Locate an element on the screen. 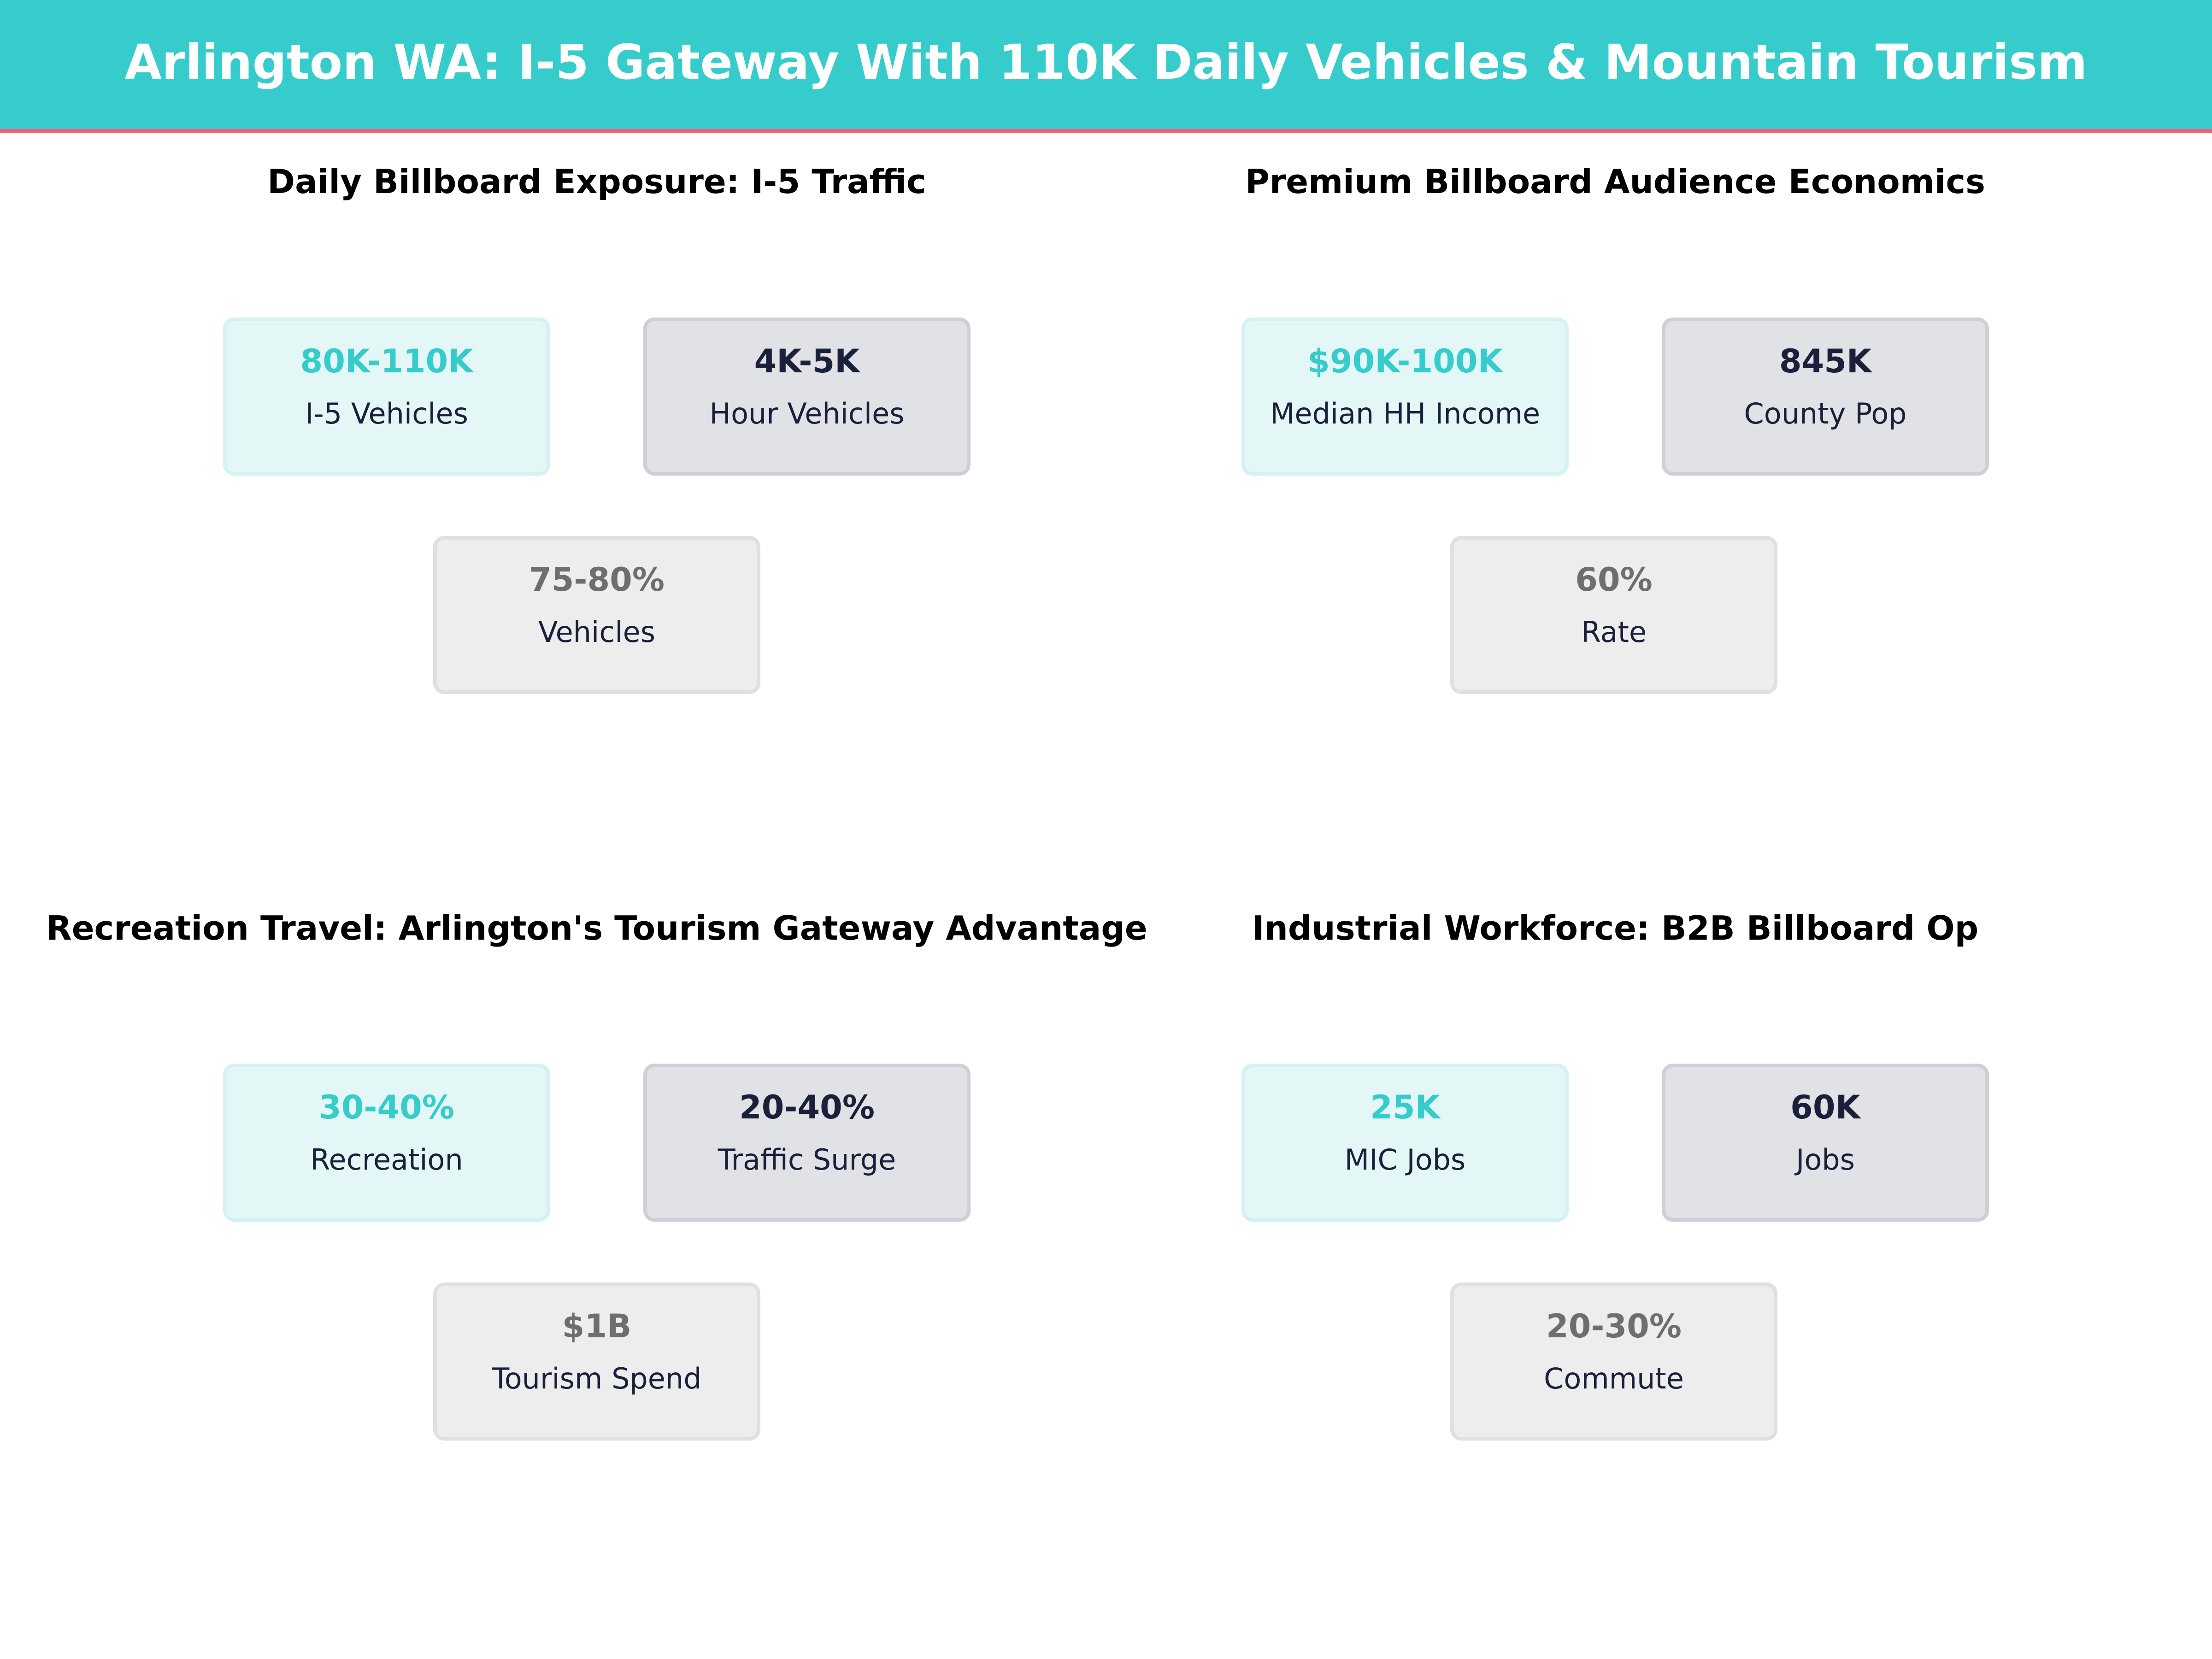 The height and width of the screenshot is (1659, 2212). kpi-value: 20-40% is located at coordinates (807, 1107).